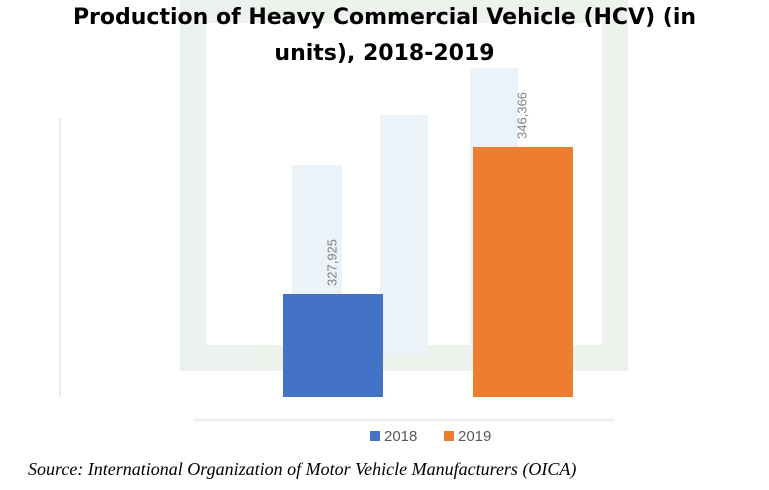 Image resolution: width=769 pixels, height=490 pixels. What do you see at coordinates (521, 115) in the screenshot?
I see `value-label: 346,366` at bounding box center [521, 115].